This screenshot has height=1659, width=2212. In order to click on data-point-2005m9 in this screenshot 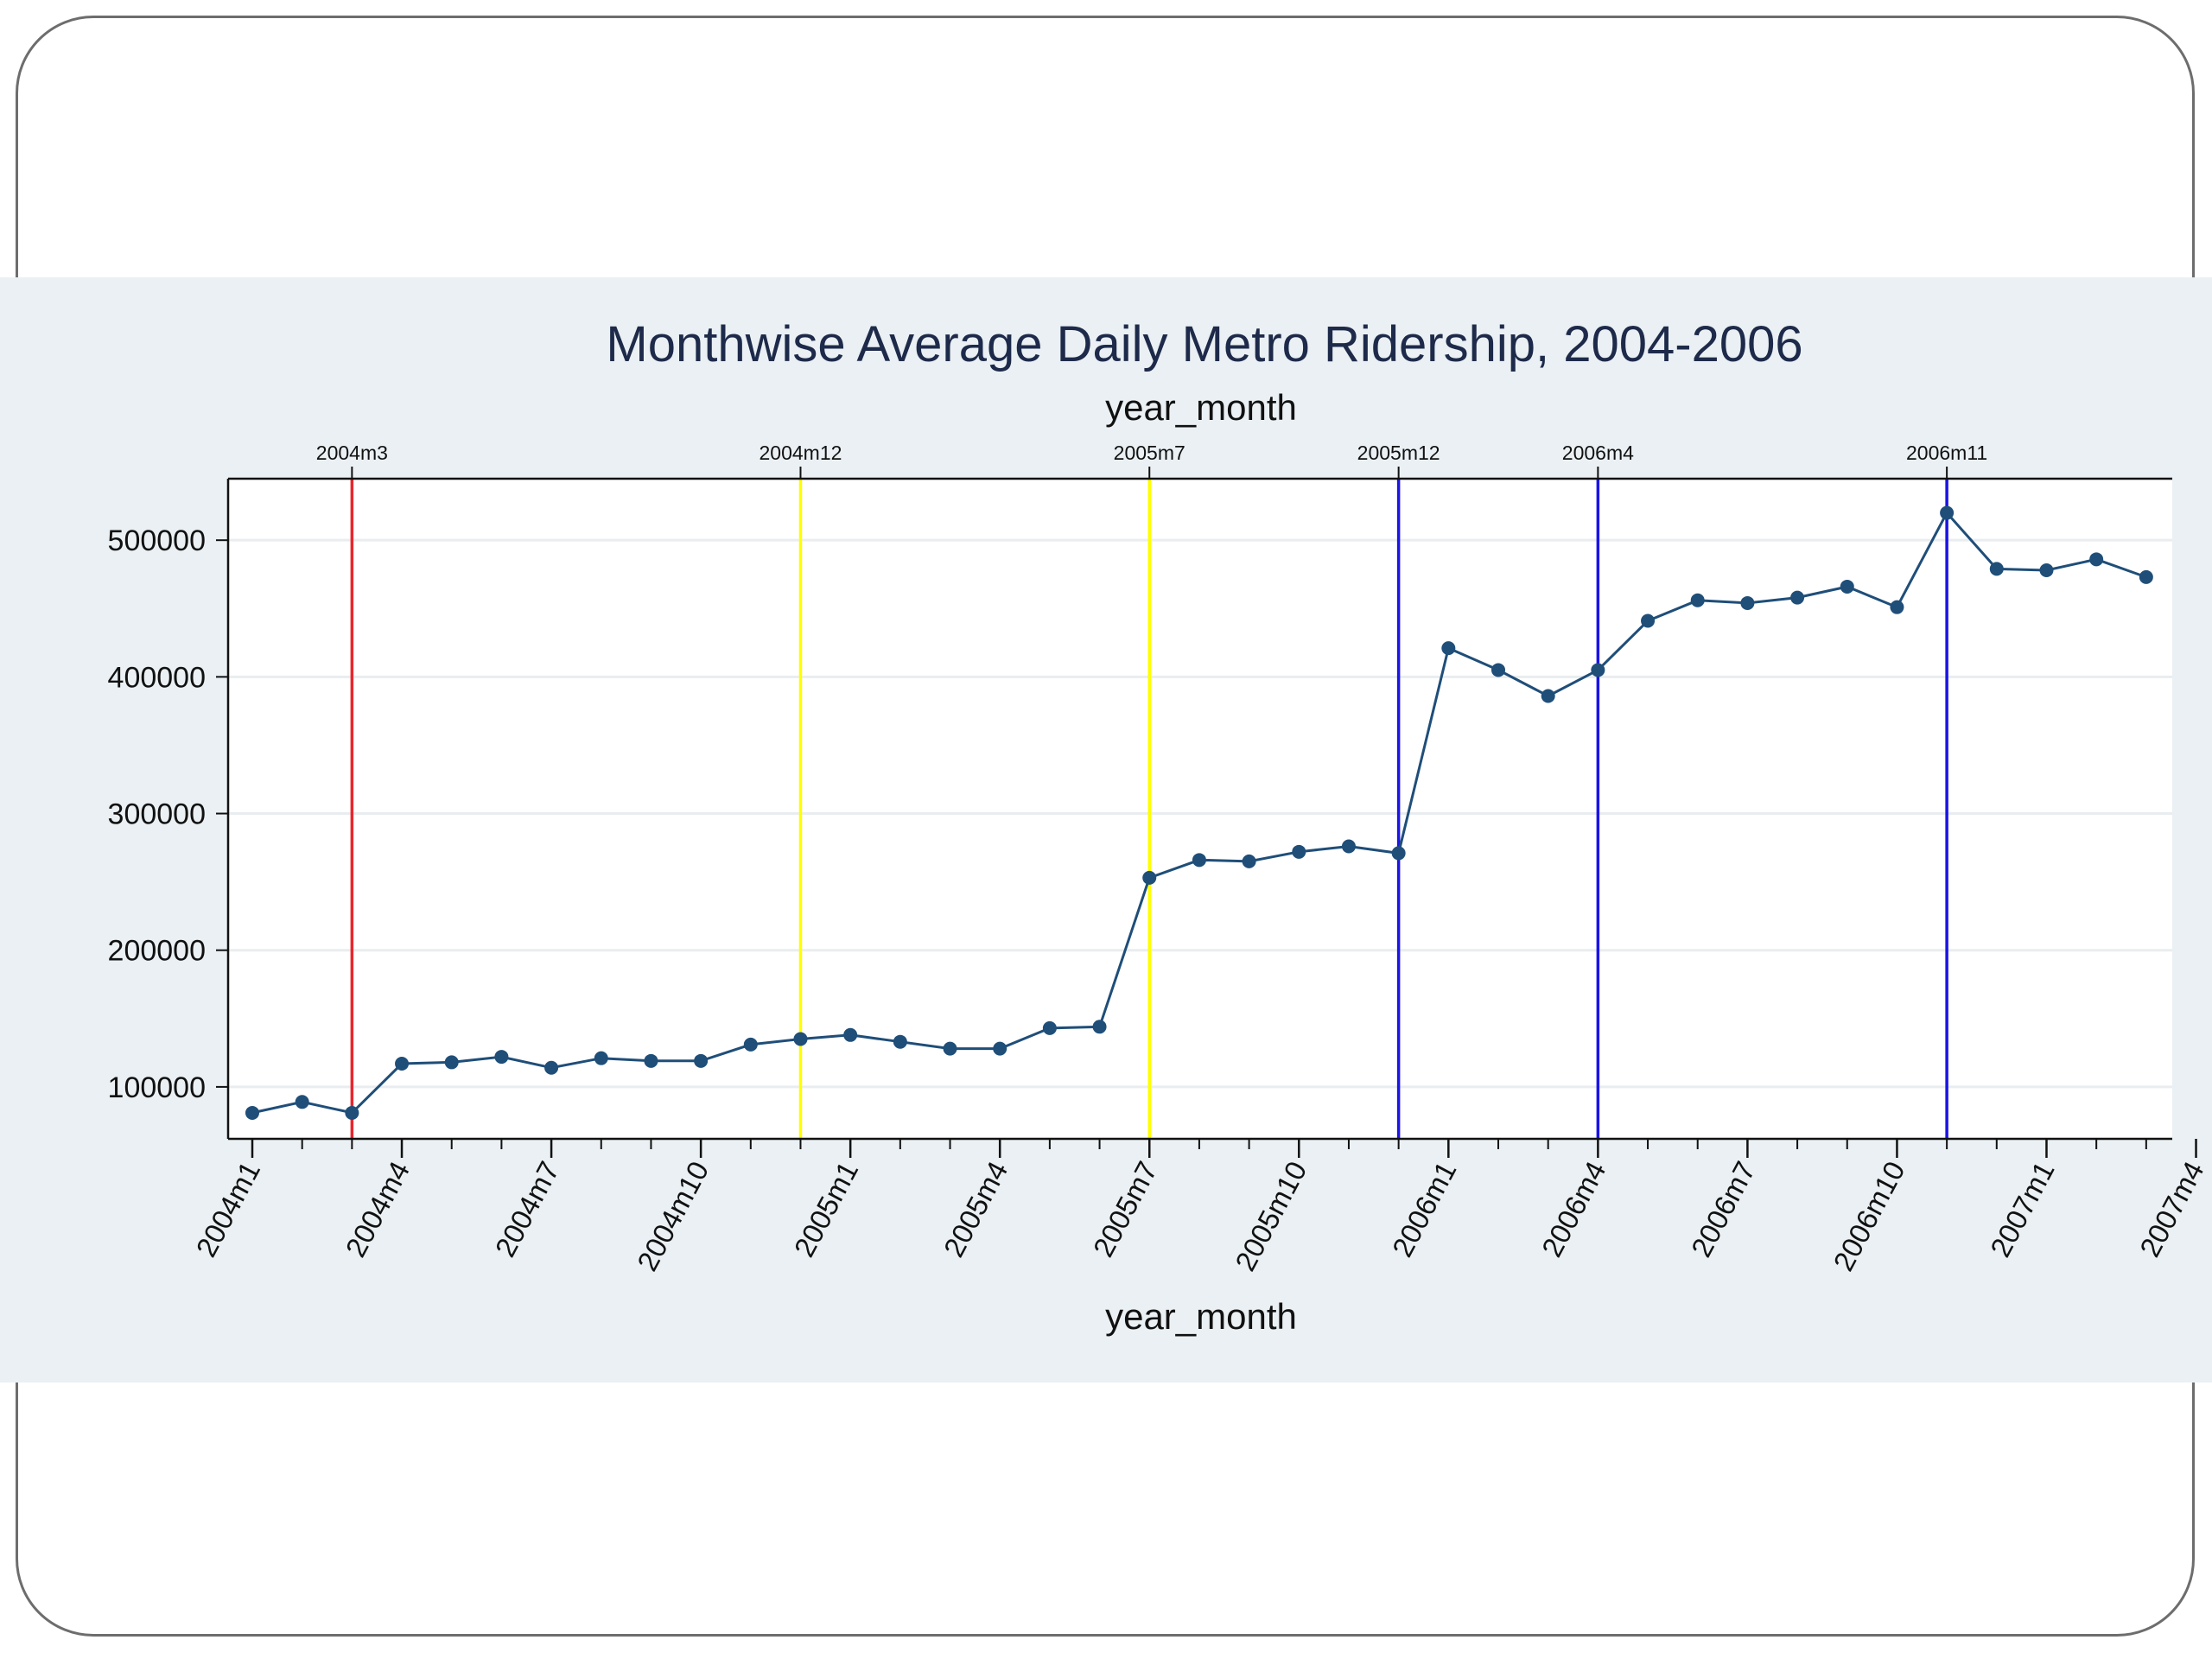, I will do `click(1249, 861)`.